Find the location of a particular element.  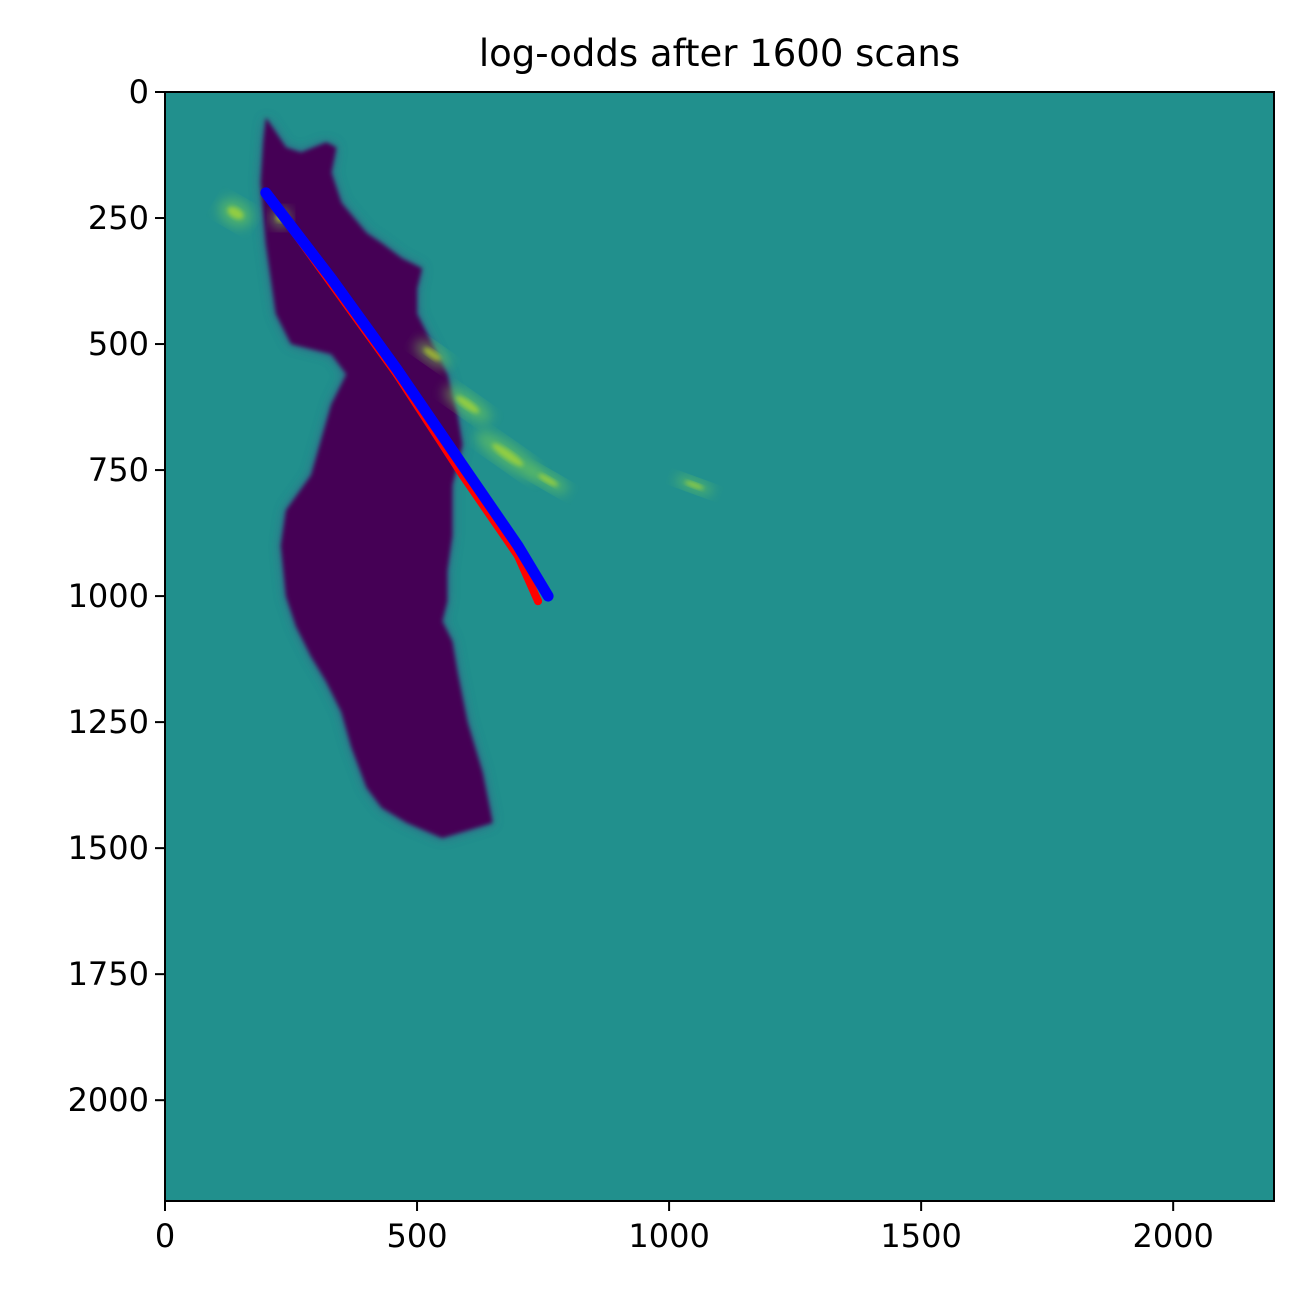

y-tick-label: 250 is located at coordinates (118, 218).